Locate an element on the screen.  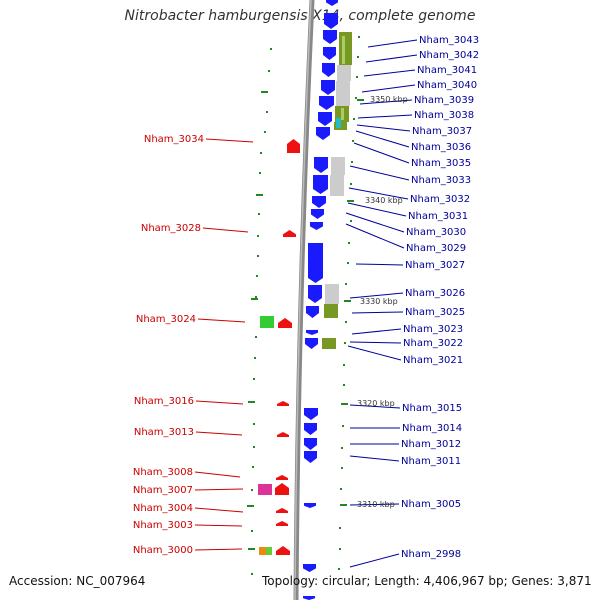
gene-label: Nham_3013 is located at coordinates (164, 432).